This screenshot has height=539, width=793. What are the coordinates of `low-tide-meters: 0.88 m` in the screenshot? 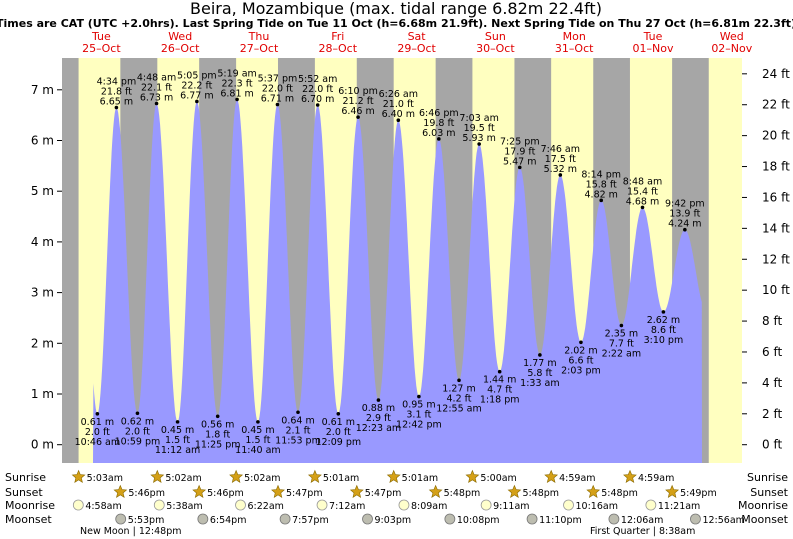 It's located at (378, 408).